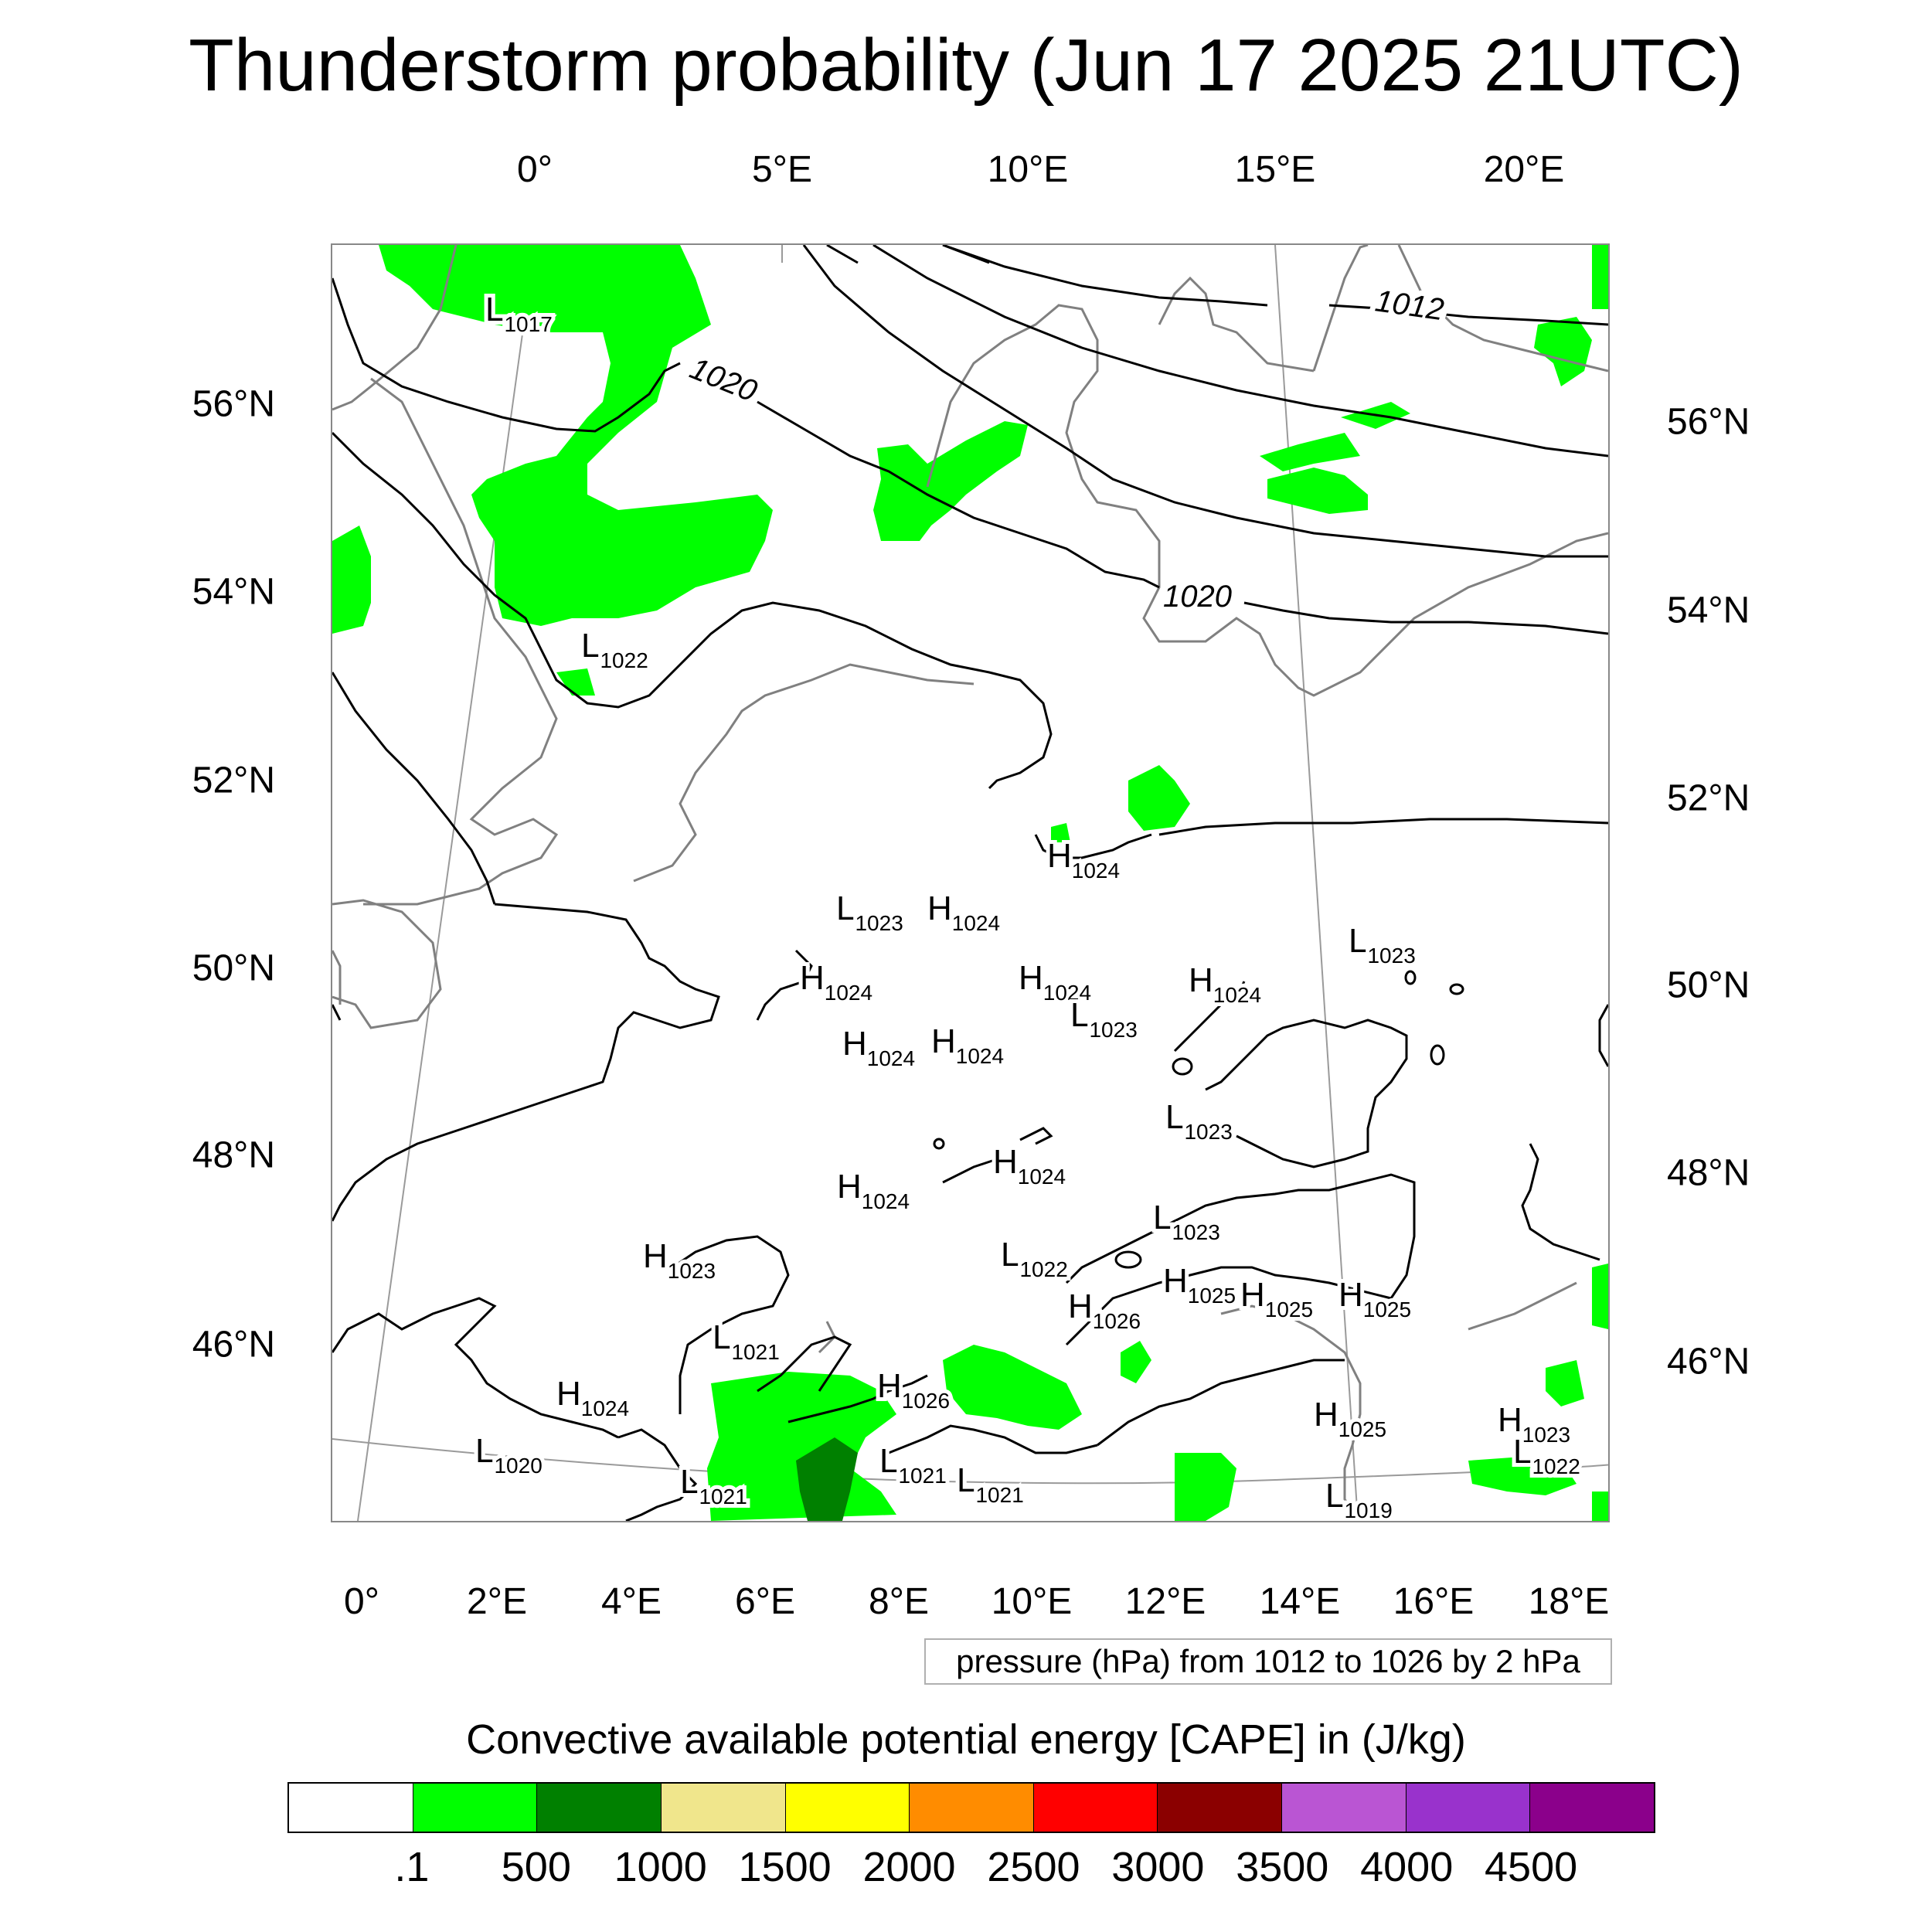  What do you see at coordinates (899, 1601) in the screenshot?
I see `bottom-lon-label-8e: 8°E` at bounding box center [899, 1601].